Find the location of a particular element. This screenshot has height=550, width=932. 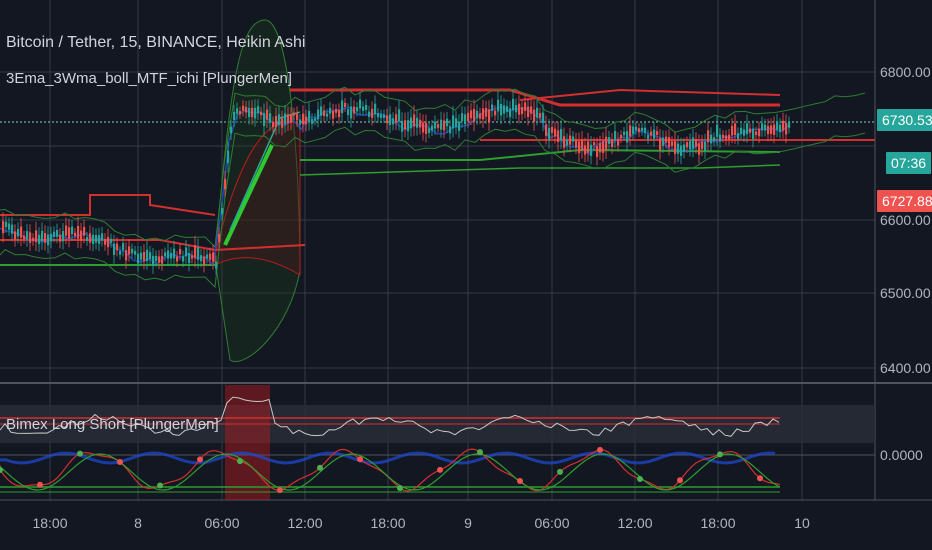

signal-highlight is located at coordinates (247, 442).